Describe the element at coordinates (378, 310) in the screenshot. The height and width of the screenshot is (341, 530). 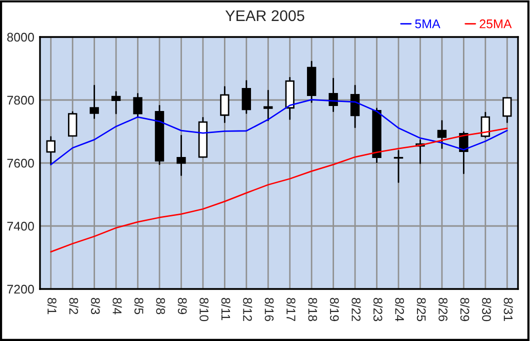
I see `x-tick-label: 8/23` at that location.